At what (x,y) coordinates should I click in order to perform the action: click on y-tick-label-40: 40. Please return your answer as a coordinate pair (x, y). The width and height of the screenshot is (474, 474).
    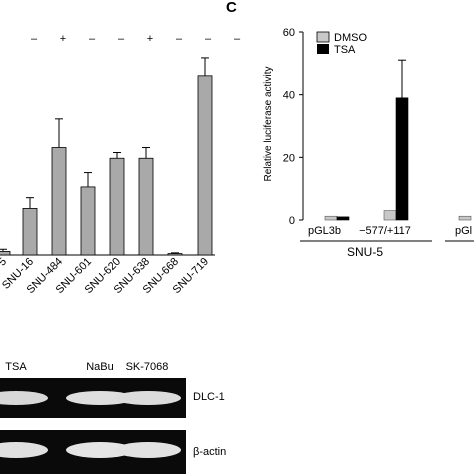
    Looking at the image, I should click on (289, 96).